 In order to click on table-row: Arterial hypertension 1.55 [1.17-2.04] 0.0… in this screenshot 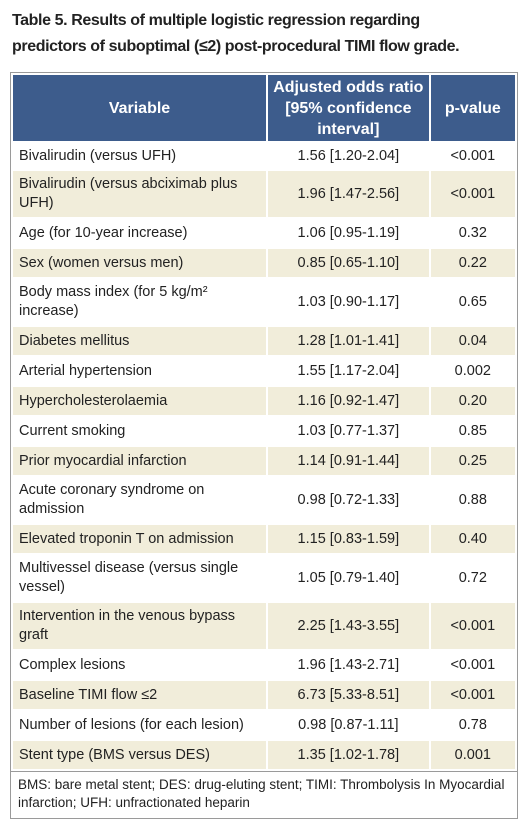, I will do `click(264, 371)`.